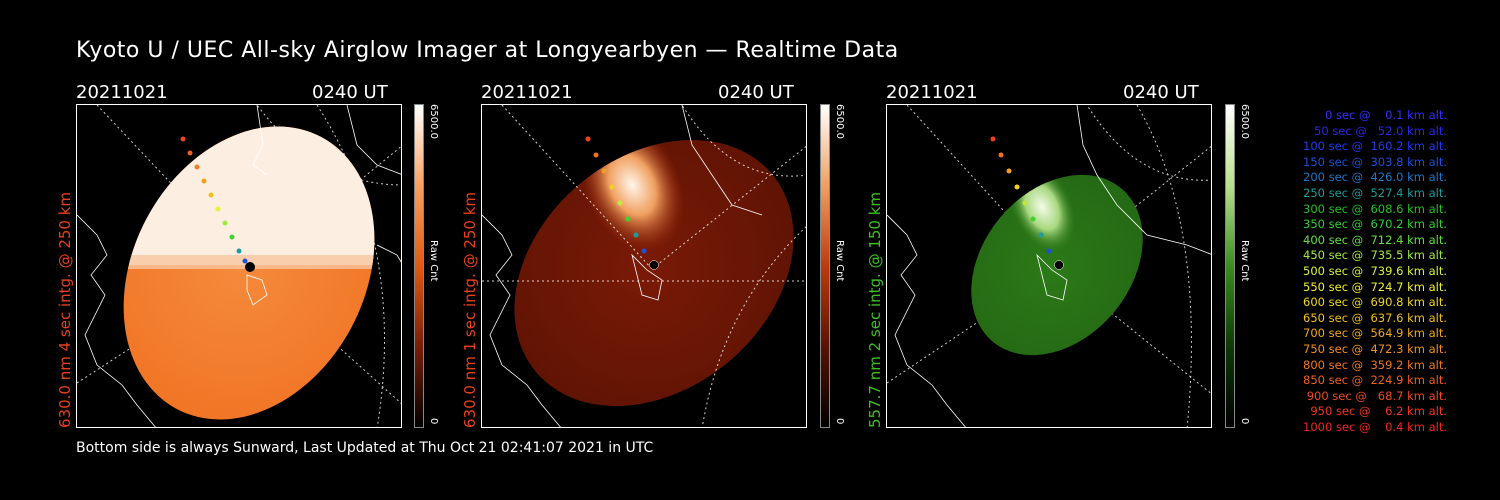 This screenshot has width=1500, height=500. What do you see at coordinates (1375, 208) in the screenshot?
I see `legend-item: 300 sec @ 608.6 km alt.` at bounding box center [1375, 208].